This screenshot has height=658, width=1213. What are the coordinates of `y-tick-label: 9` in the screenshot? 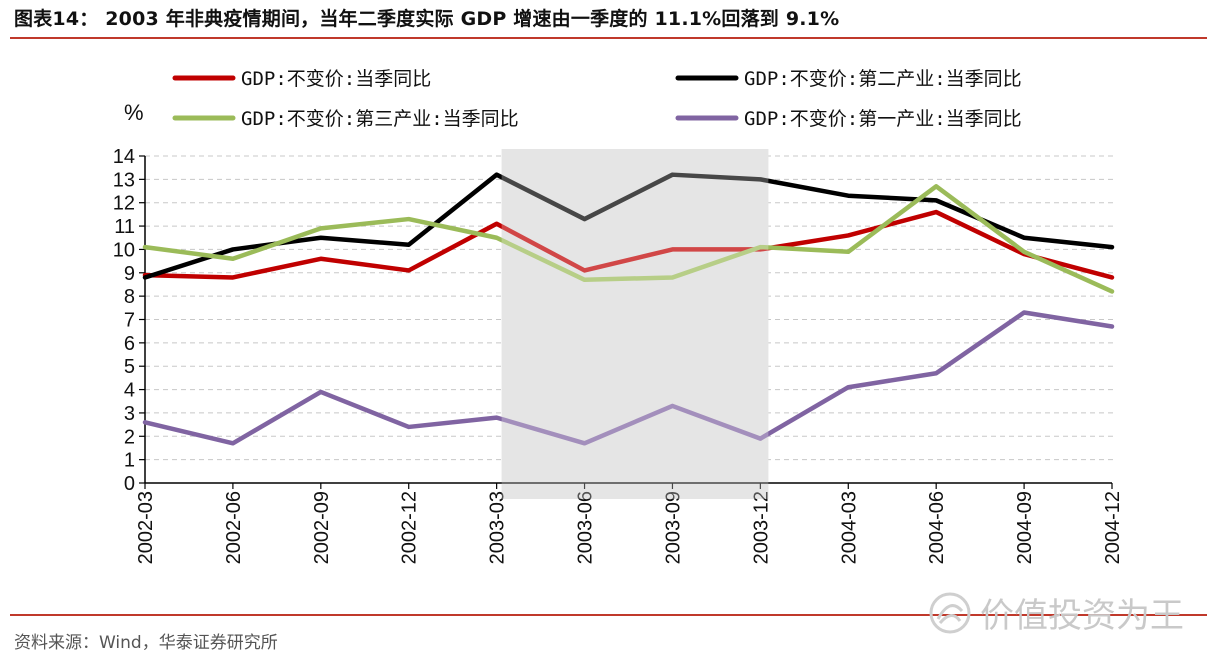 It's located at (129, 274).